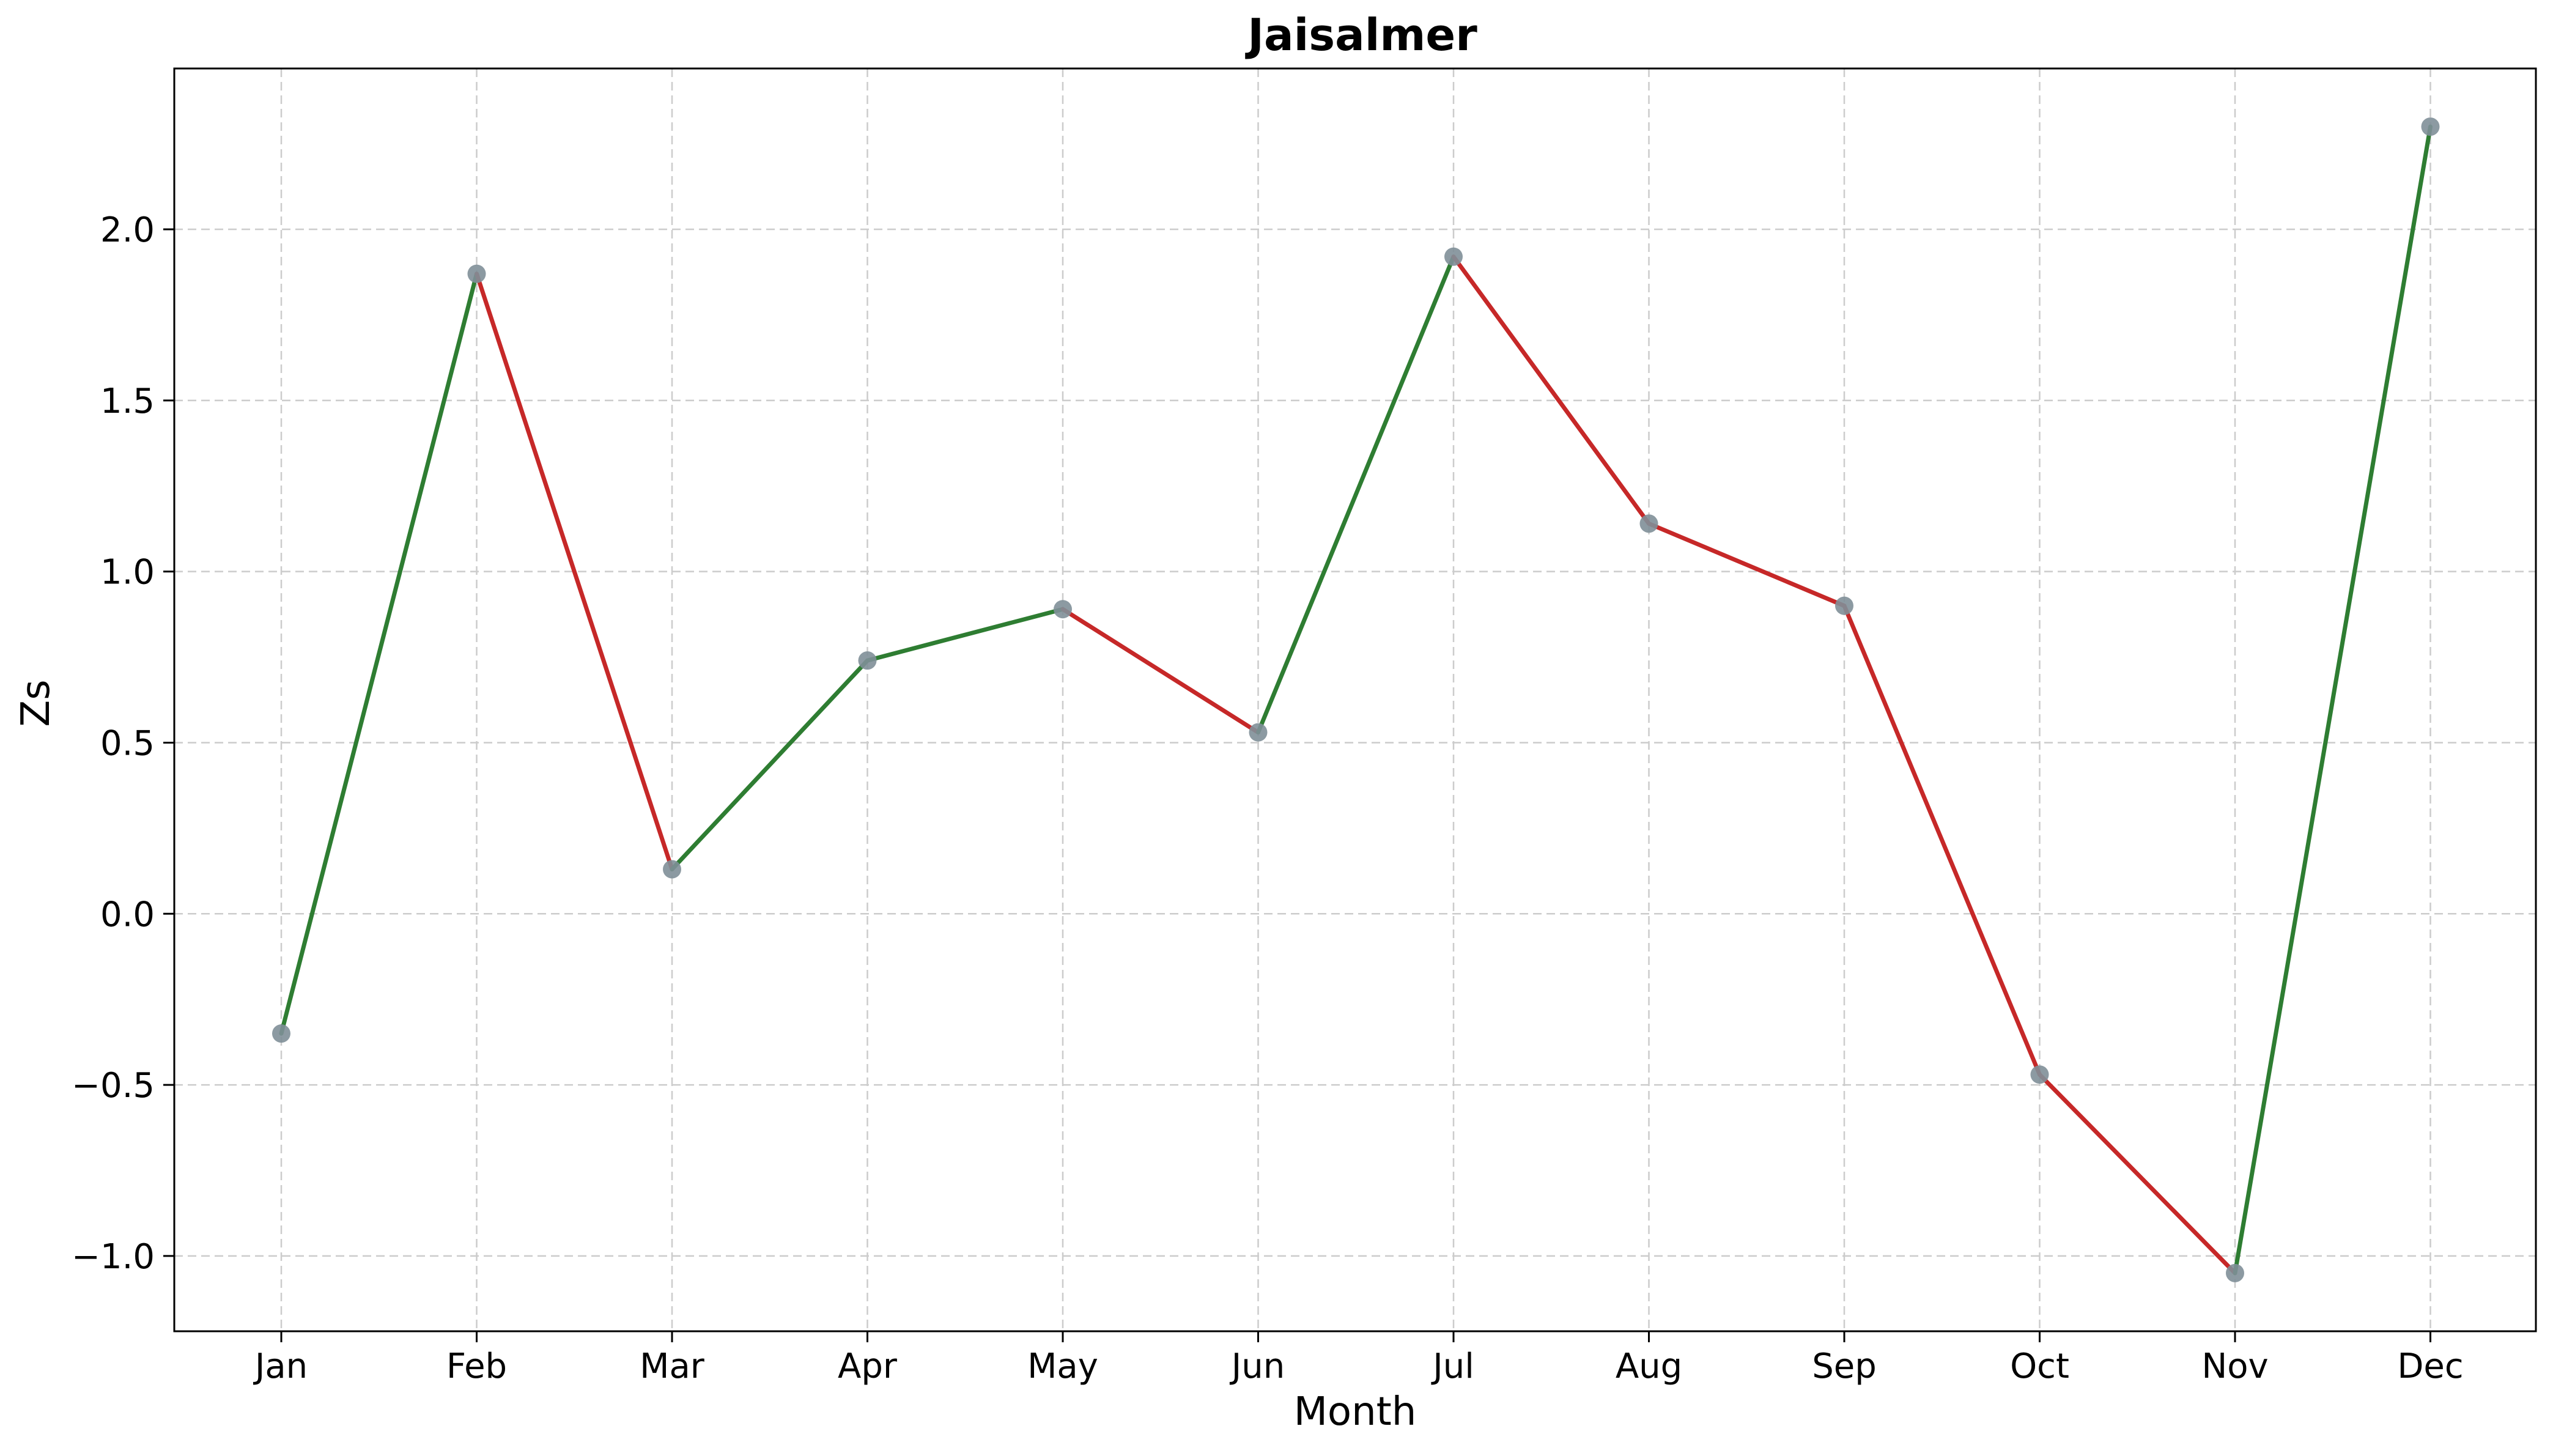 The height and width of the screenshot is (1456, 2553). What do you see at coordinates (2430, 1366) in the screenshot?
I see `x-tick-label: Dec` at bounding box center [2430, 1366].